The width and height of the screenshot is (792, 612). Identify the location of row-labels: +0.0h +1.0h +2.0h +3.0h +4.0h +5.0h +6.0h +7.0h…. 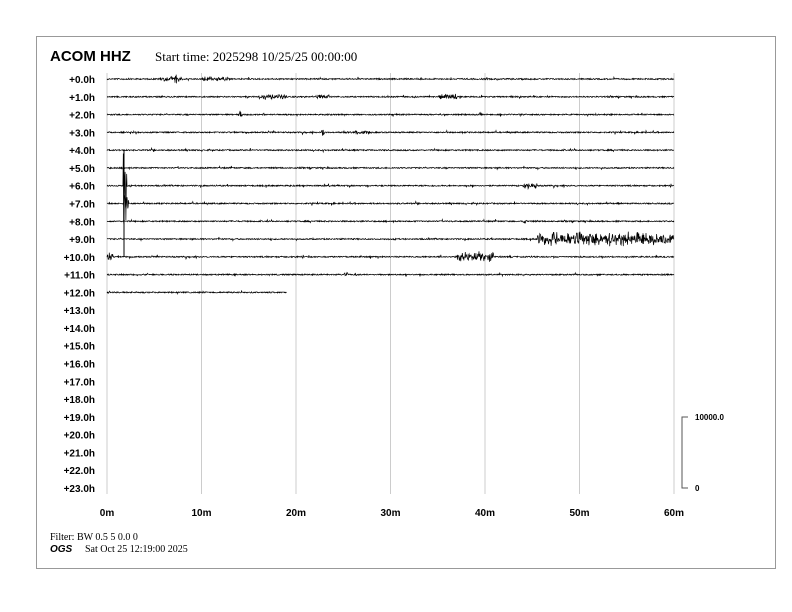
(79, 285).